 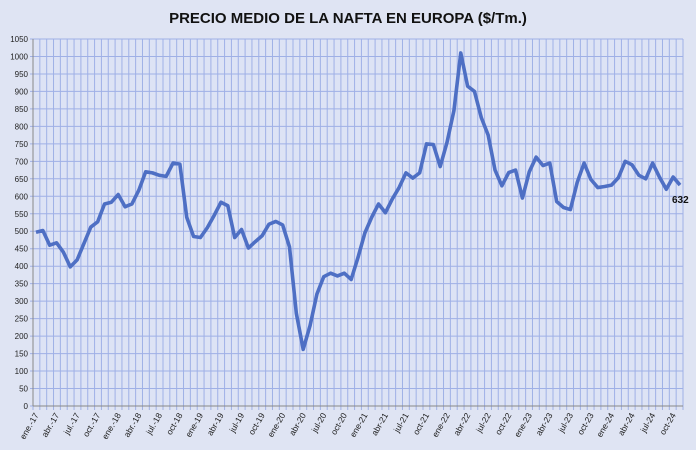 What do you see at coordinates (339, 424) in the screenshot?
I see `x-tick-label: oct-20` at bounding box center [339, 424].